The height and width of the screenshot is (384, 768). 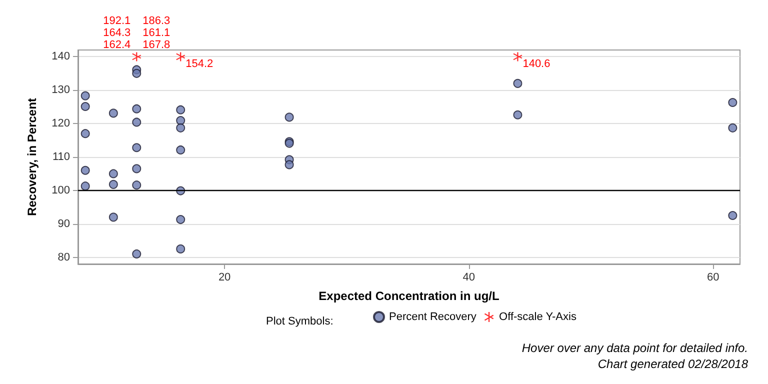 What do you see at coordinates (61, 190) in the screenshot?
I see `y-tick-label: 100` at bounding box center [61, 190].